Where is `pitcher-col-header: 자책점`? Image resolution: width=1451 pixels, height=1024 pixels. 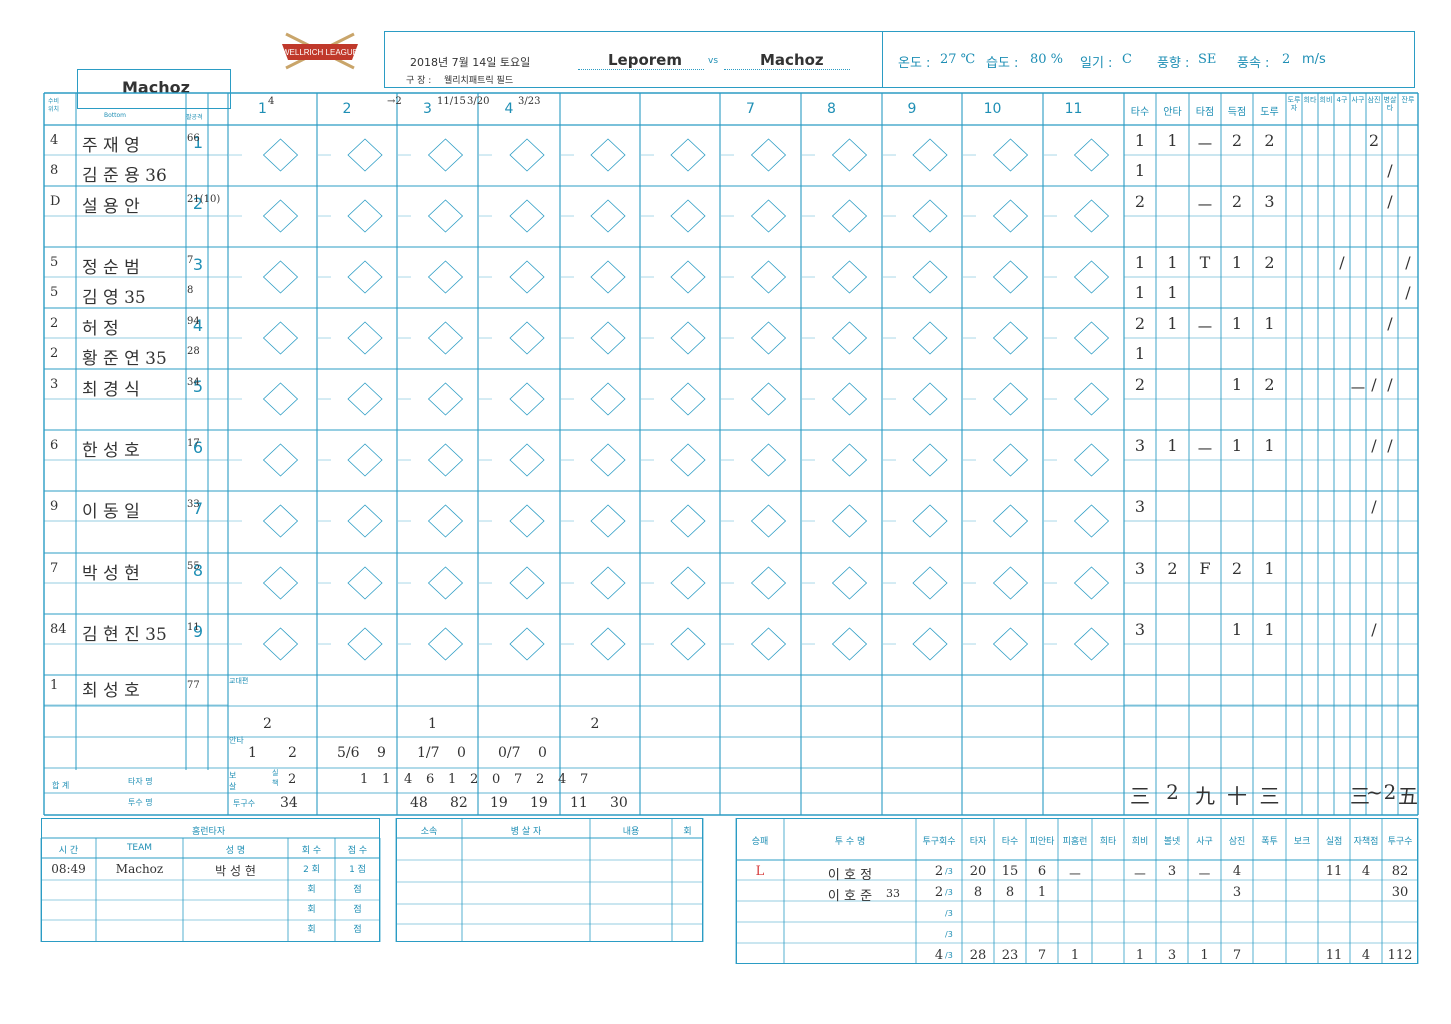
pitcher-col-header: 자책점 is located at coordinates (1366, 842).